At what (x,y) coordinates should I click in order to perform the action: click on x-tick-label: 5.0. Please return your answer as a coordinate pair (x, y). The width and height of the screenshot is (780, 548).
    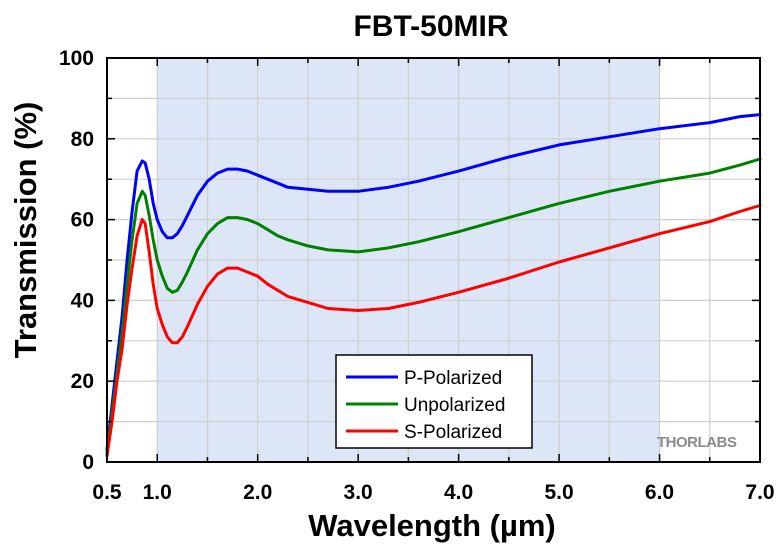
    Looking at the image, I should click on (558, 492).